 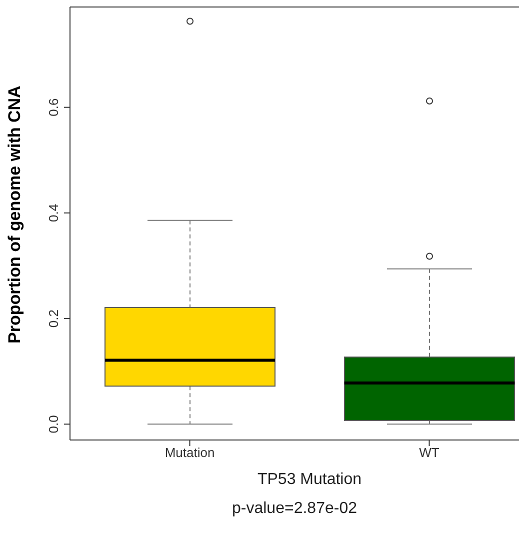 What do you see at coordinates (53, 213) in the screenshot?
I see `y-tick-label: 0.4` at bounding box center [53, 213].